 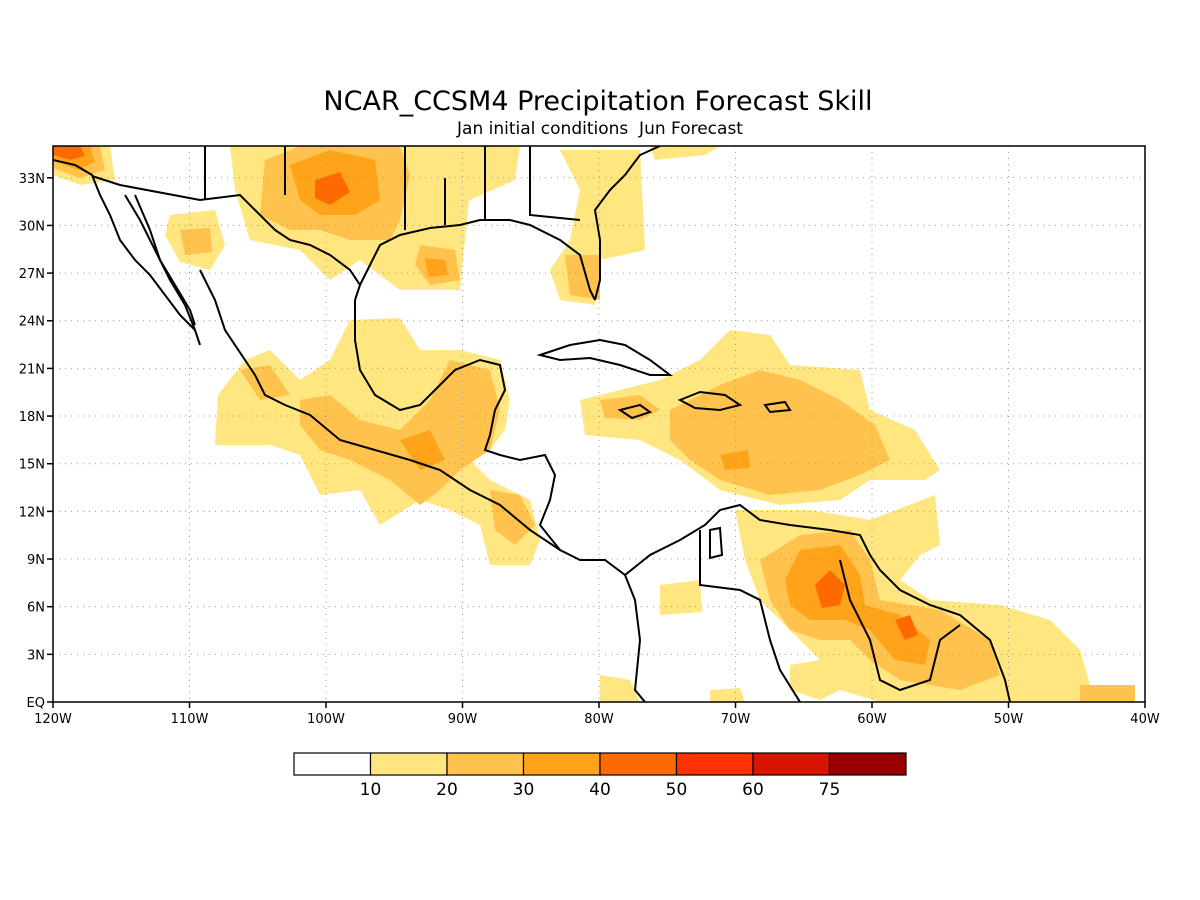 What do you see at coordinates (32, 226) in the screenshot?
I see `lat-tick-label: 30N` at bounding box center [32, 226].